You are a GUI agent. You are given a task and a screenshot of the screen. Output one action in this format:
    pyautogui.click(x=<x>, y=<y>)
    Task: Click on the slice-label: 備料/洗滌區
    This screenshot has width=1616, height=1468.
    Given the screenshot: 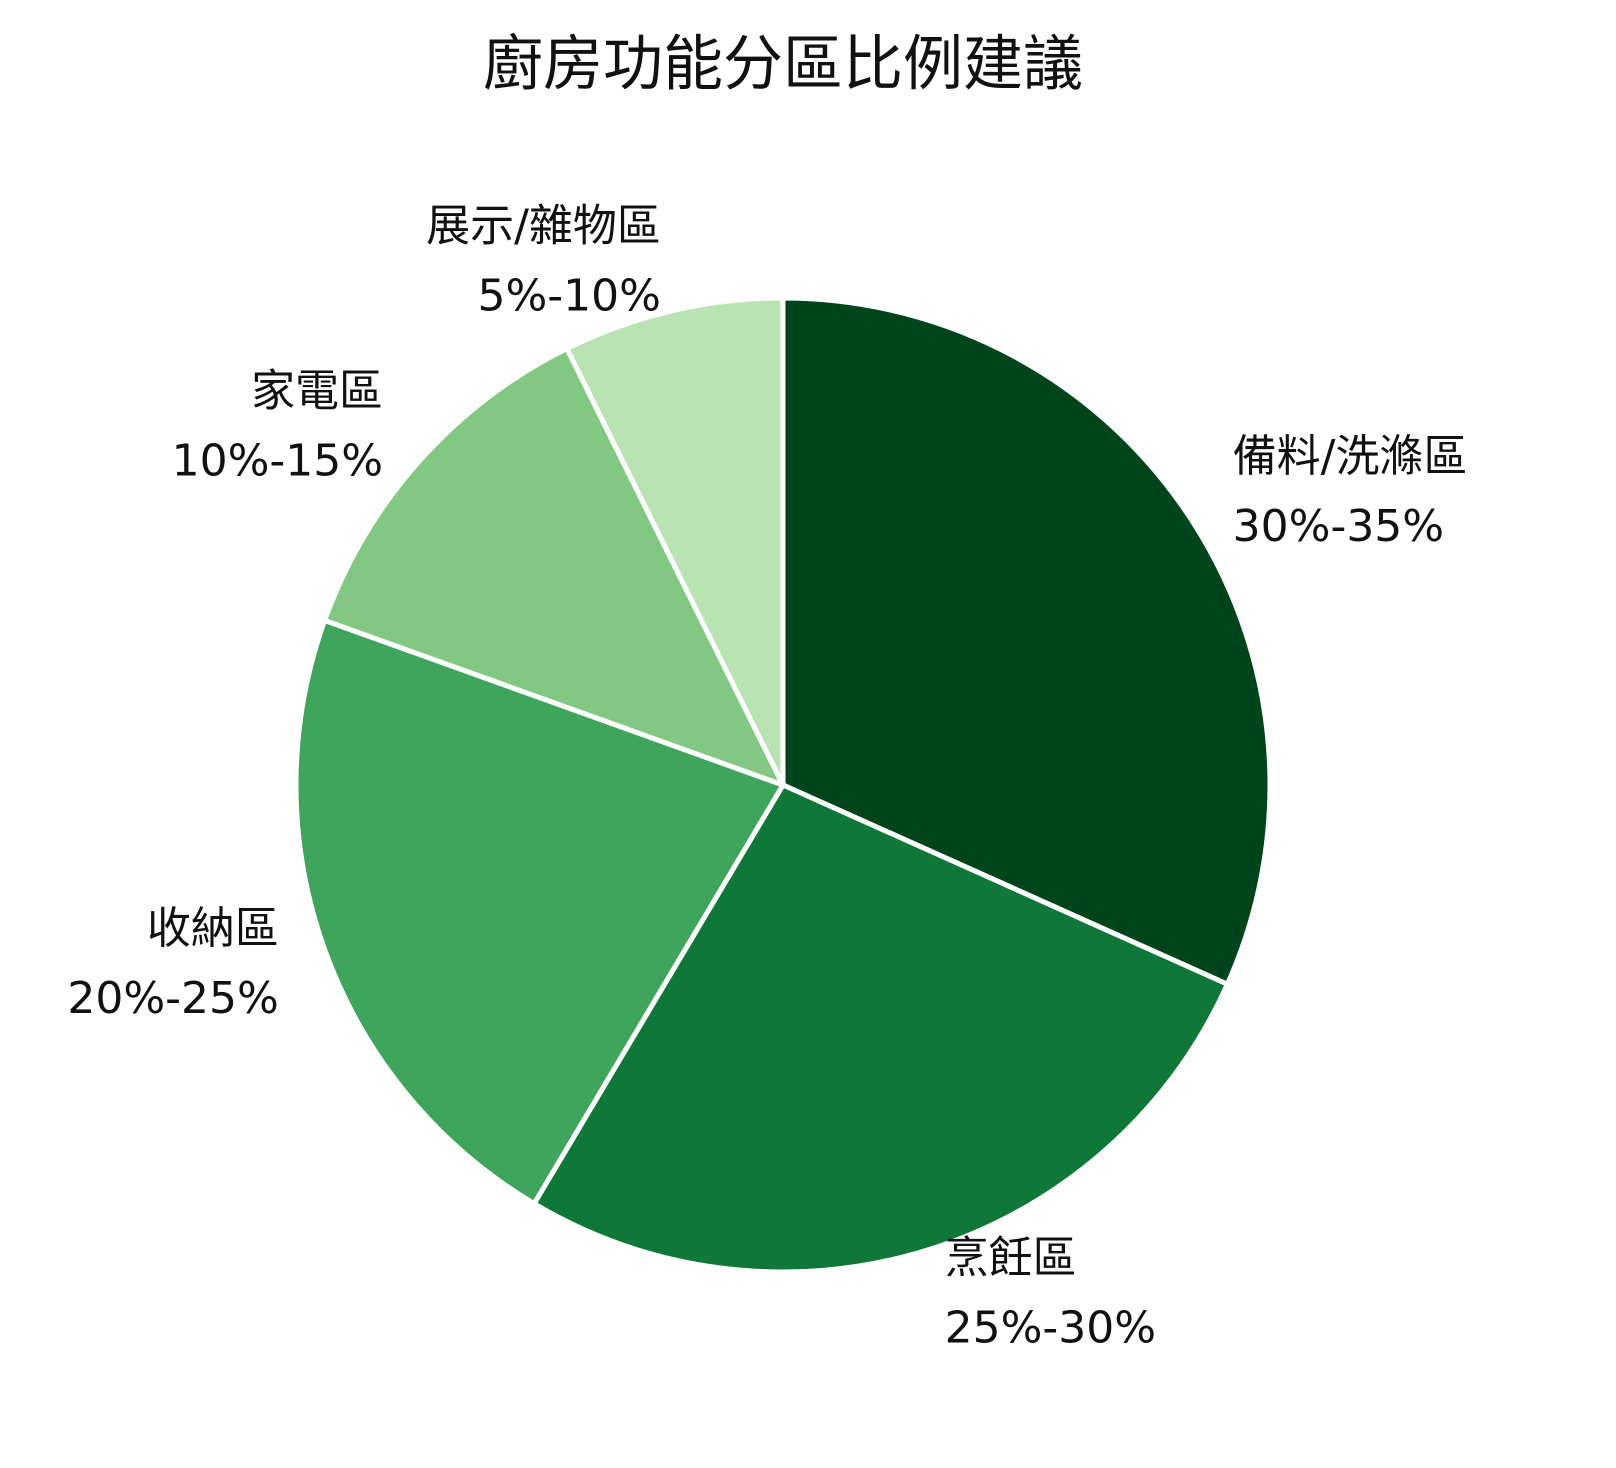 What is the action you would take?
    pyautogui.click(x=1350, y=456)
    